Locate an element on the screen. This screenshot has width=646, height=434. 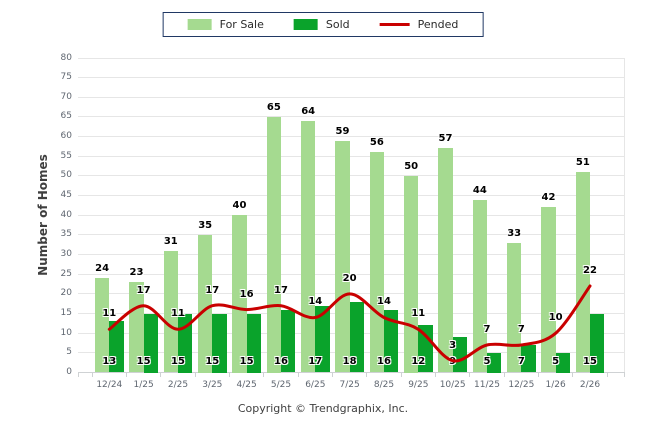
y-axis-tick-label: 70 is located at coordinates (66, 96).